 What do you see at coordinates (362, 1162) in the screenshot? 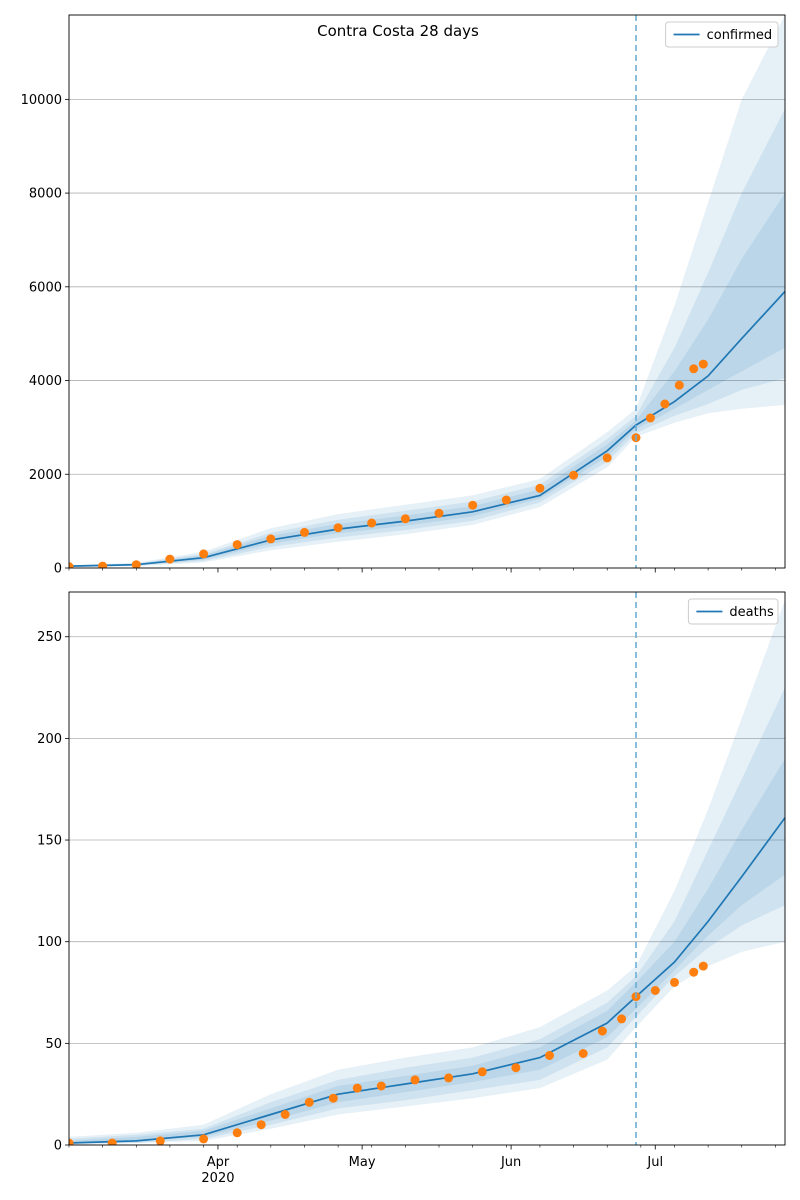
I see `x-tick-label: May` at bounding box center [362, 1162].